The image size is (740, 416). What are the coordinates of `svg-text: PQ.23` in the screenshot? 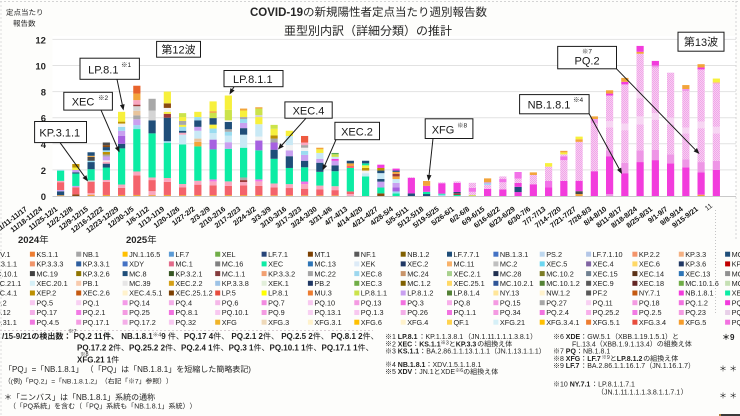 It's located at (695, 312).